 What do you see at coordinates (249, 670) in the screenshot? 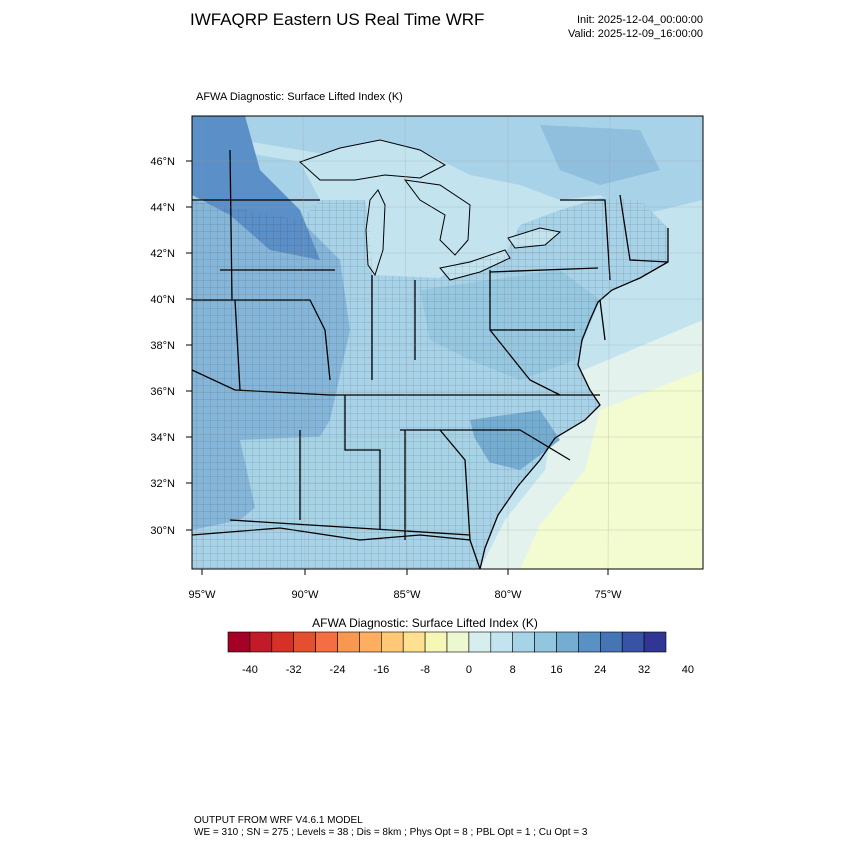
I see `colorbar-tick-label: -40` at bounding box center [249, 670].